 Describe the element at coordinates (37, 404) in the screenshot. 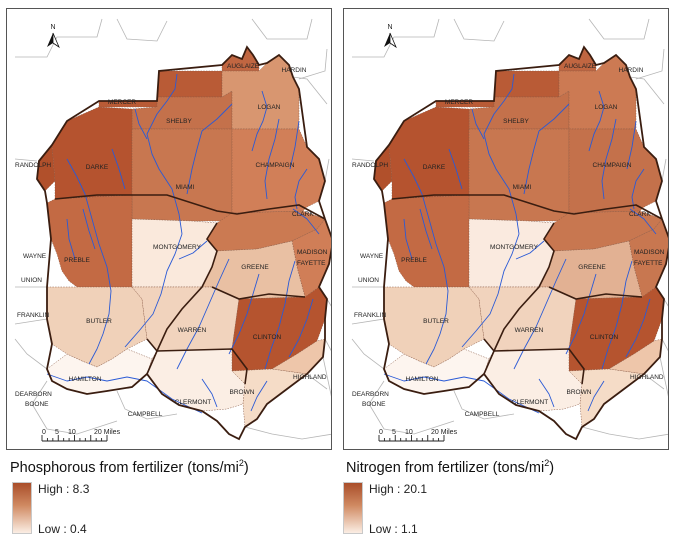

I see `county-label-boone: BOONE` at that location.